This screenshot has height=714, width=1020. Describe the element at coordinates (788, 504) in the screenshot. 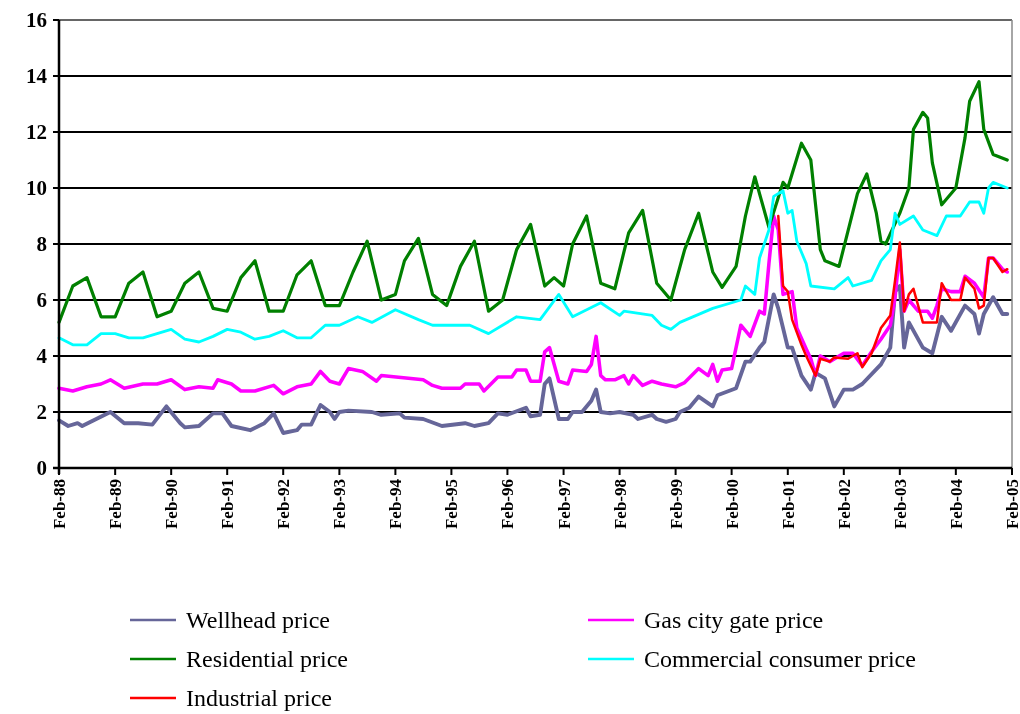

I see `x-tick-label: Feb-01` at that location.